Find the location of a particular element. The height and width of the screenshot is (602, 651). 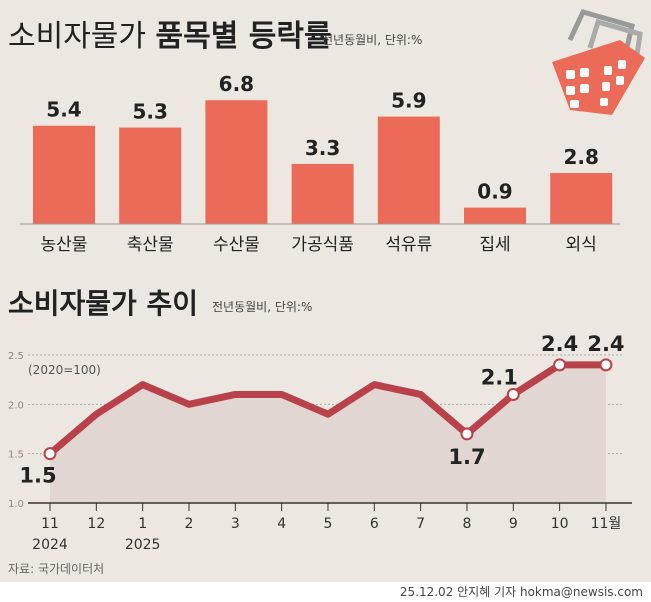

bar-category-label: 축산물 is located at coordinates (150, 245).